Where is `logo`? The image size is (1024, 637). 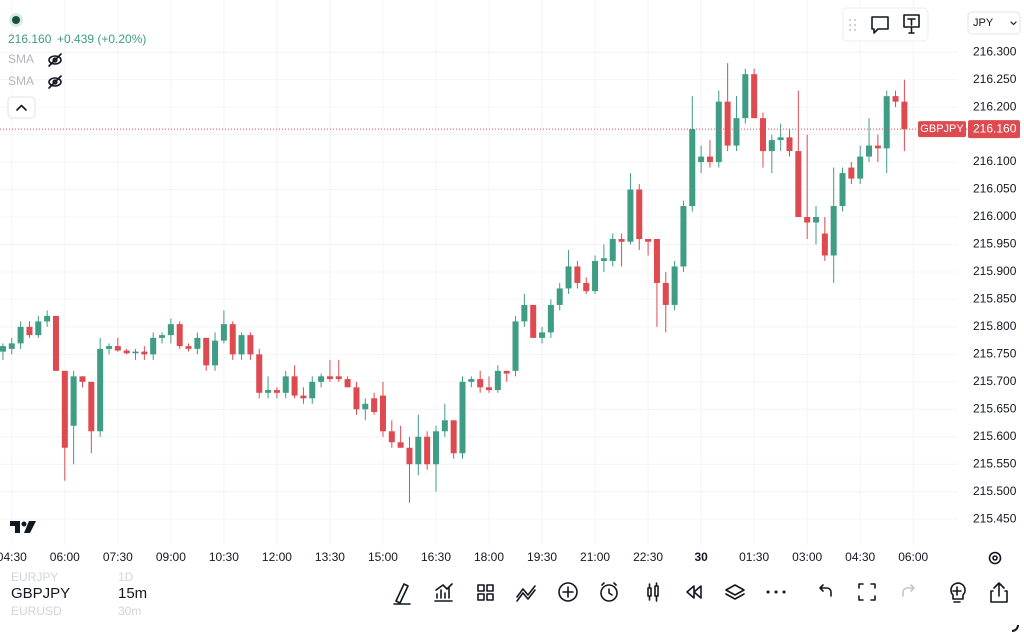
logo is located at coordinates (23, 527).